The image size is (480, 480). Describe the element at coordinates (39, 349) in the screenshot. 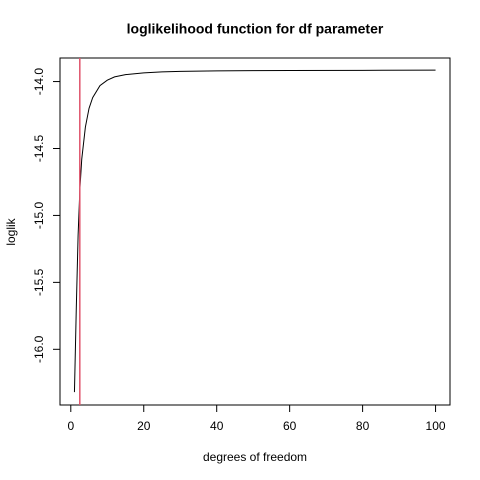

I see `y-tick-label: -16.0` at that location.